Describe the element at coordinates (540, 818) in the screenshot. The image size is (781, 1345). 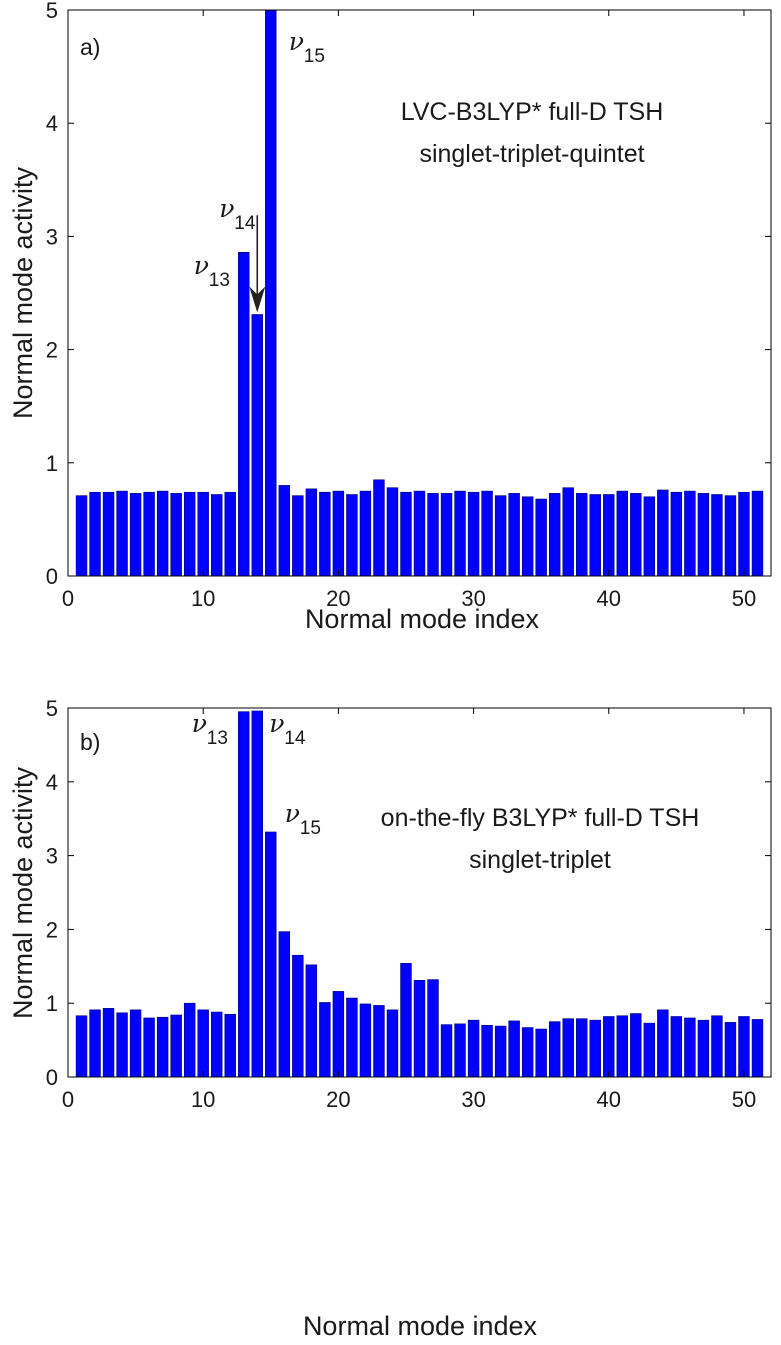
I see `title-line-1: on-the-fly B3LYP* full-D TSH` at that location.